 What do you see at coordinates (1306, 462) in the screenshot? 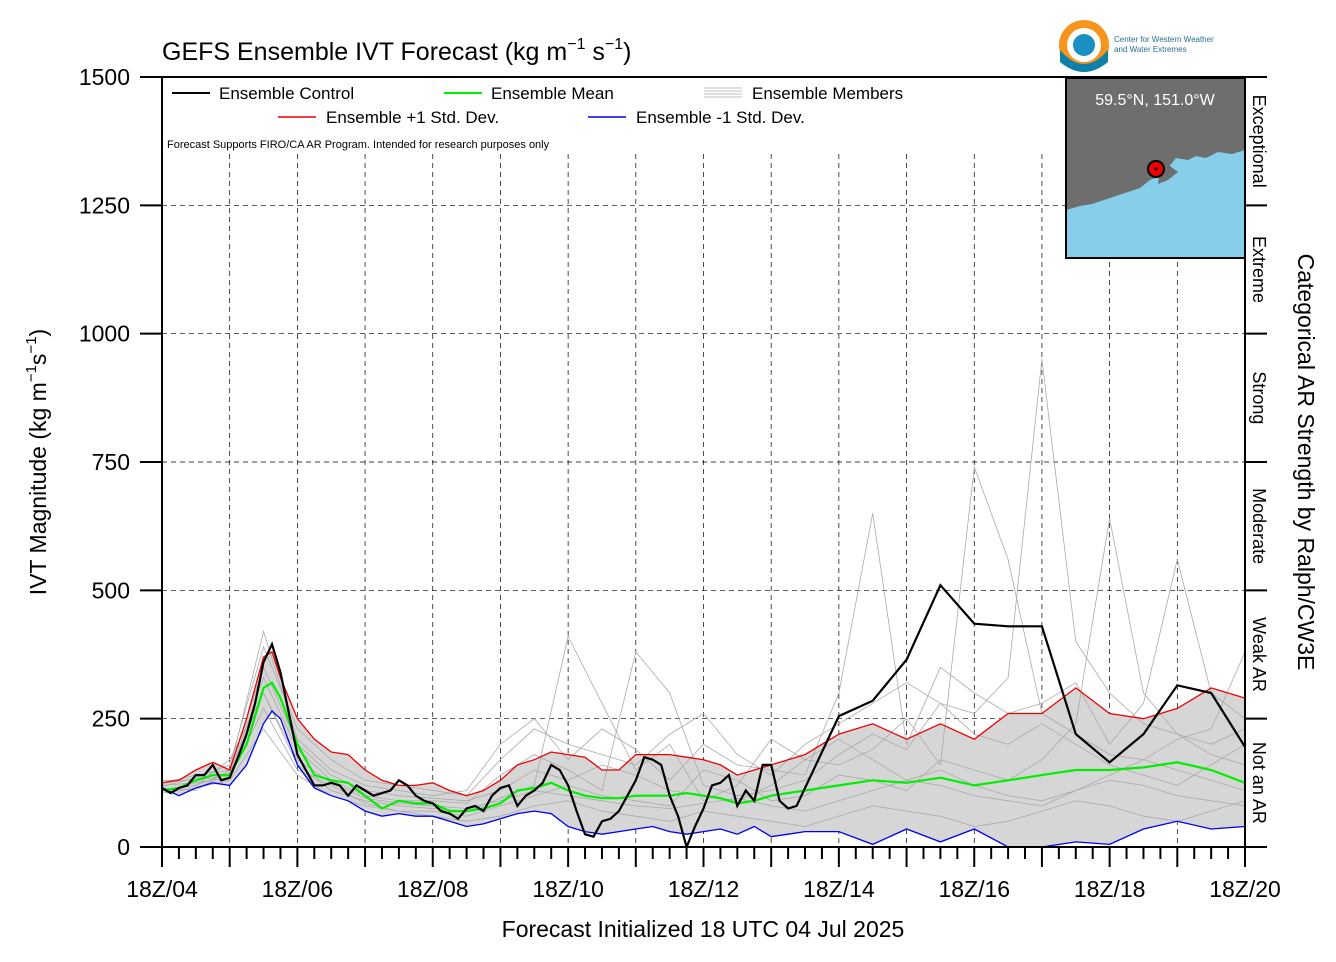
I see `right-axis-label: Categorical AR Strength by Ralph/CW3E` at bounding box center [1306, 462].